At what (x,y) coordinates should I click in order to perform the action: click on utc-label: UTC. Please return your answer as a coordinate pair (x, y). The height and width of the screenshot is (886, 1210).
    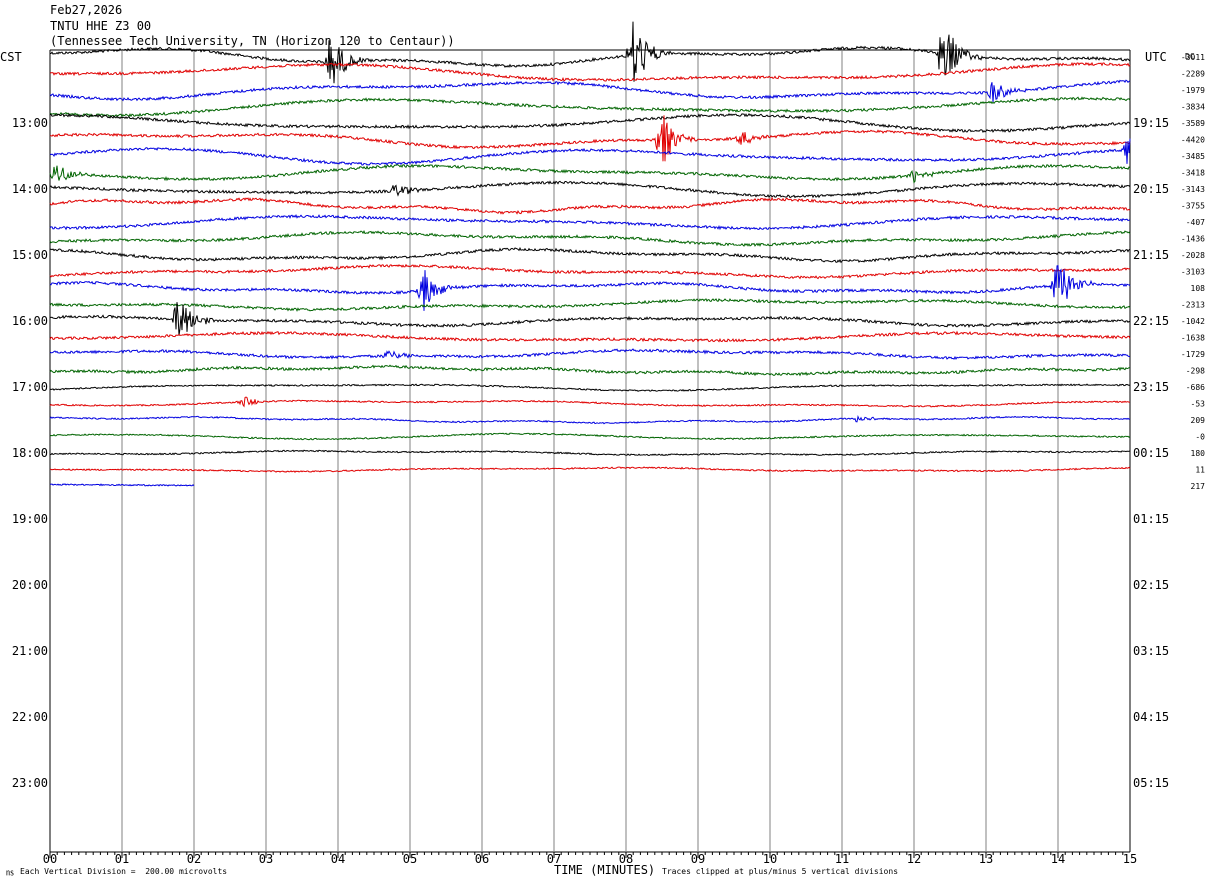
    Looking at the image, I should click on (1156, 57).